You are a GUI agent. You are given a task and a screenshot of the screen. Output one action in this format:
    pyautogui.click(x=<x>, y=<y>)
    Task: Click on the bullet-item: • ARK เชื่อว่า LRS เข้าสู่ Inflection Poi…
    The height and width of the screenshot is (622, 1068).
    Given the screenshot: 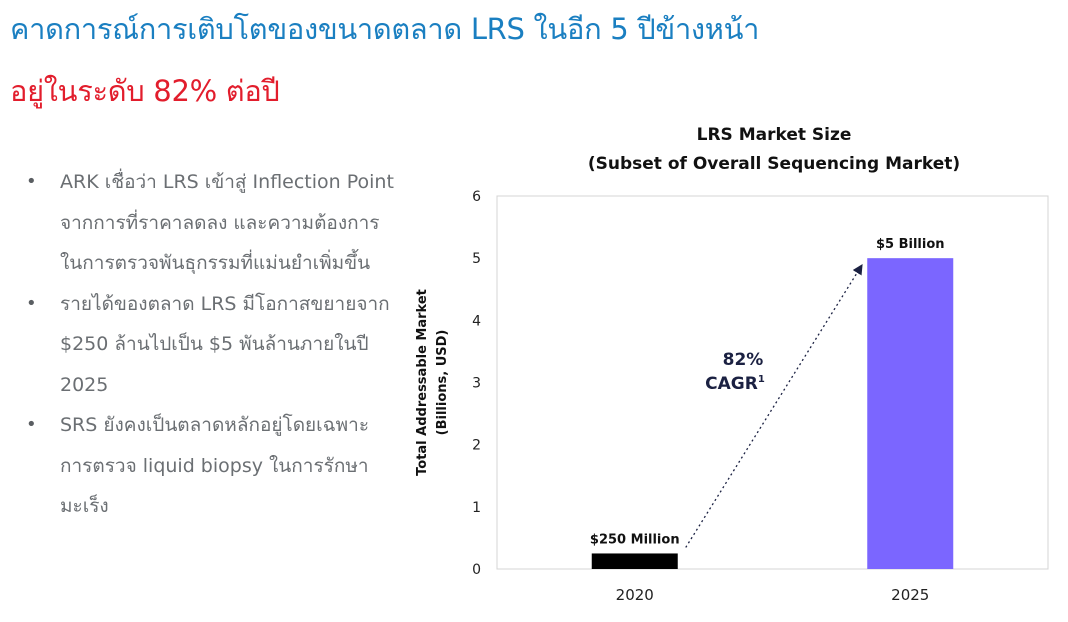 What is the action you would take?
    pyautogui.click(x=209, y=223)
    